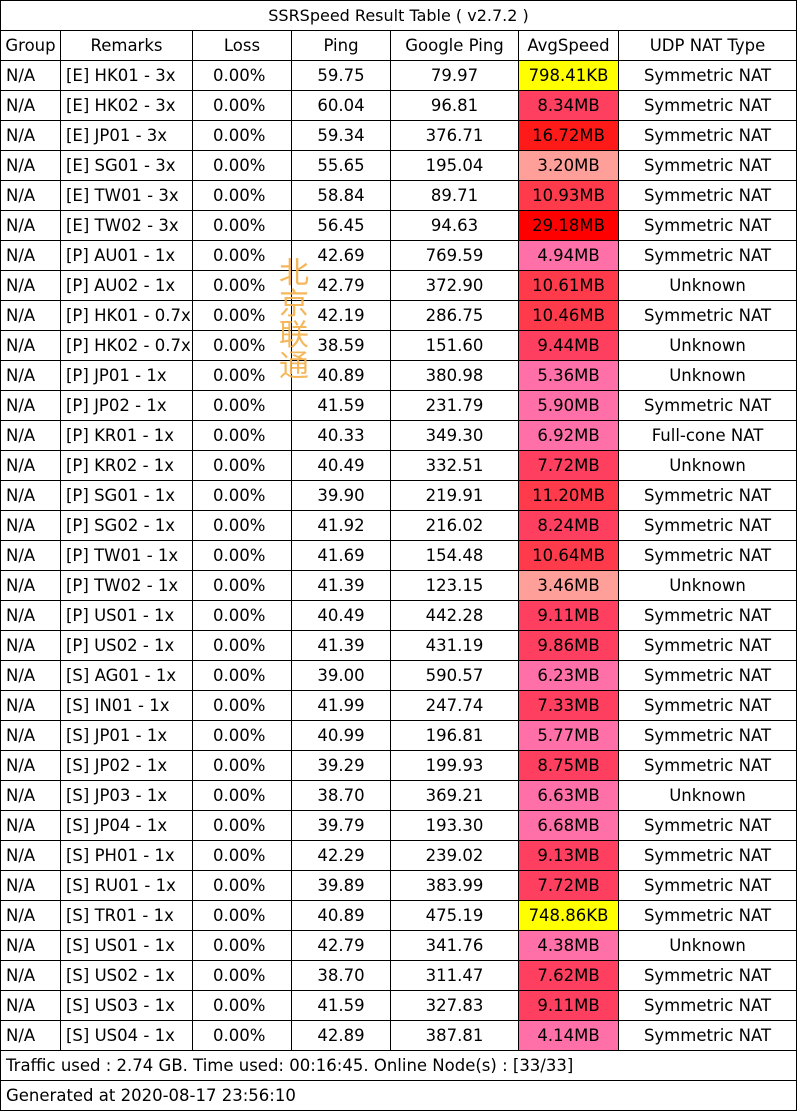  What do you see at coordinates (455, 196) in the screenshot?
I see `google-ping-cell: 89.71` at bounding box center [455, 196].